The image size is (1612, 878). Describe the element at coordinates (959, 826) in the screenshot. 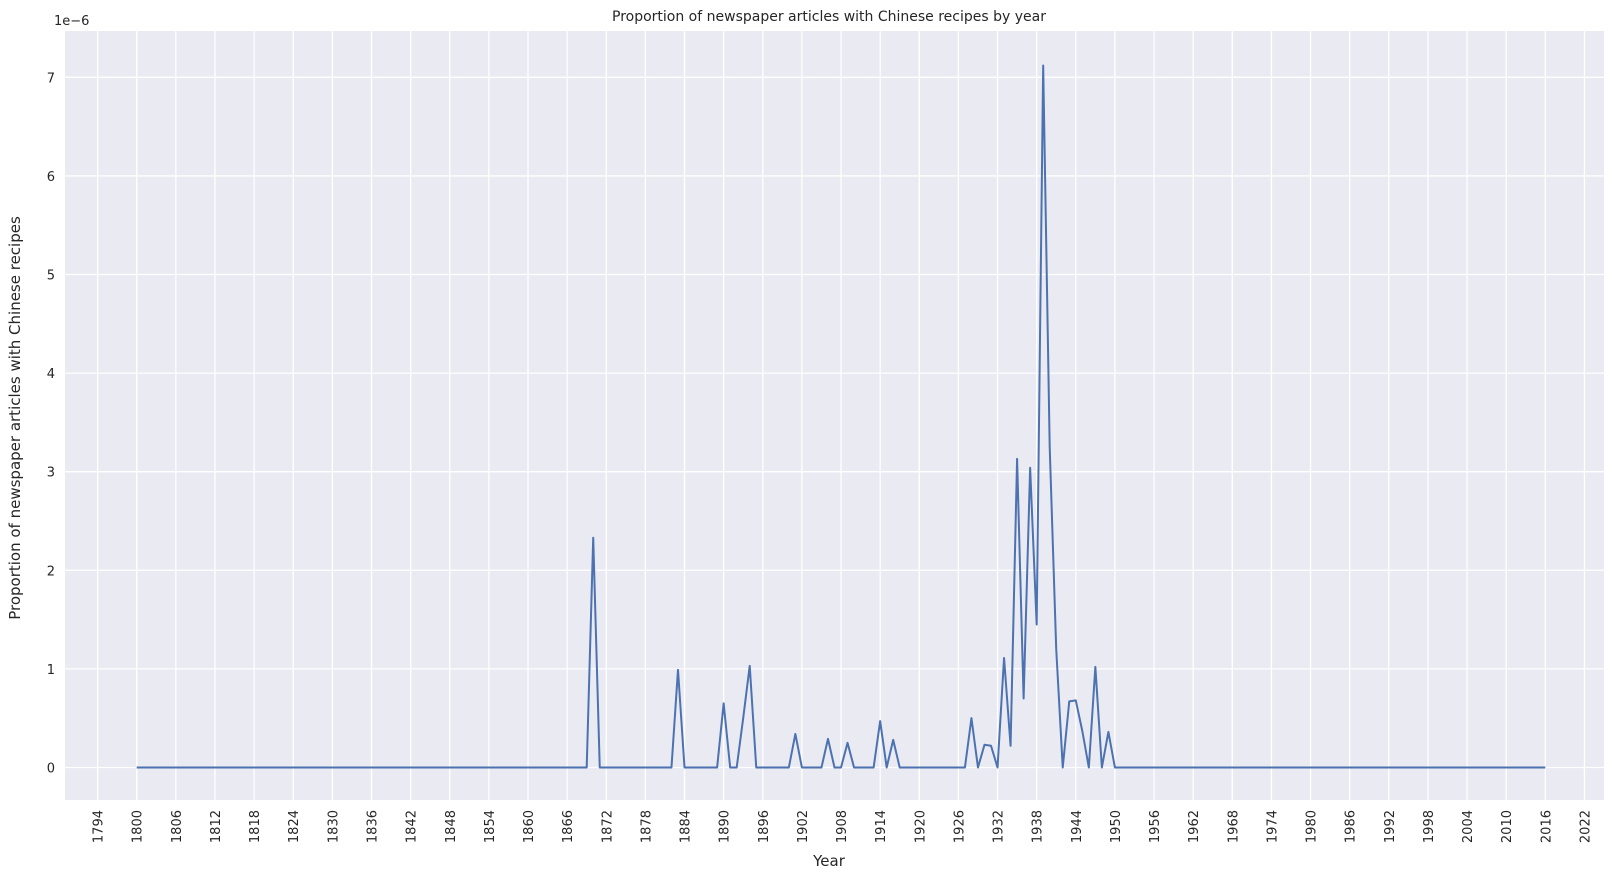

I see `x-tick-label: 1926` at that location.